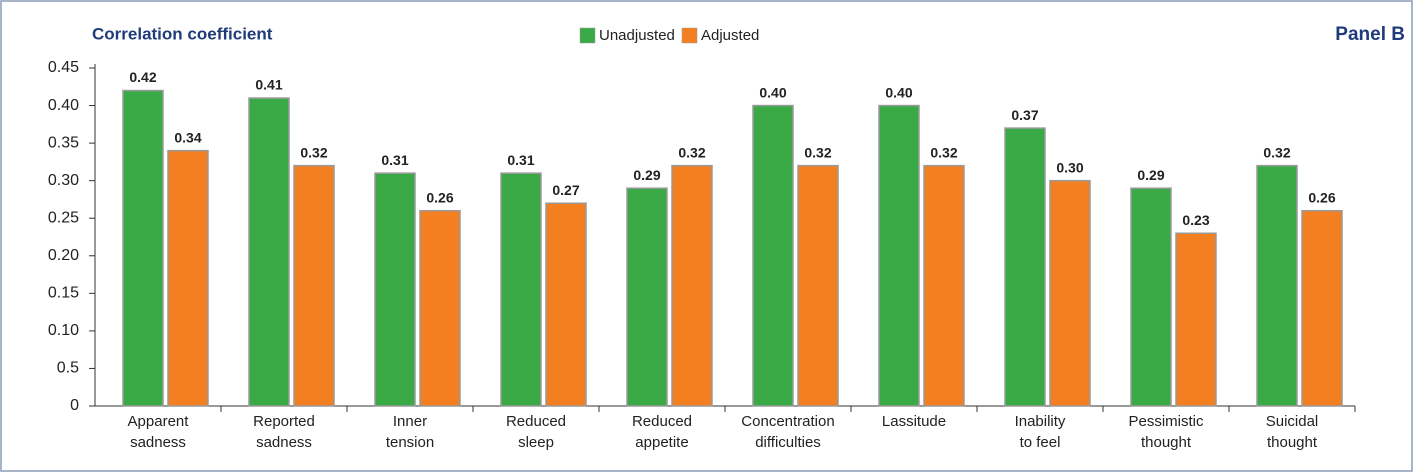 This screenshot has height=472, width=1413. What do you see at coordinates (1040, 421) in the screenshot?
I see `x-tick-label: Inability` at bounding box center [1040, 421].